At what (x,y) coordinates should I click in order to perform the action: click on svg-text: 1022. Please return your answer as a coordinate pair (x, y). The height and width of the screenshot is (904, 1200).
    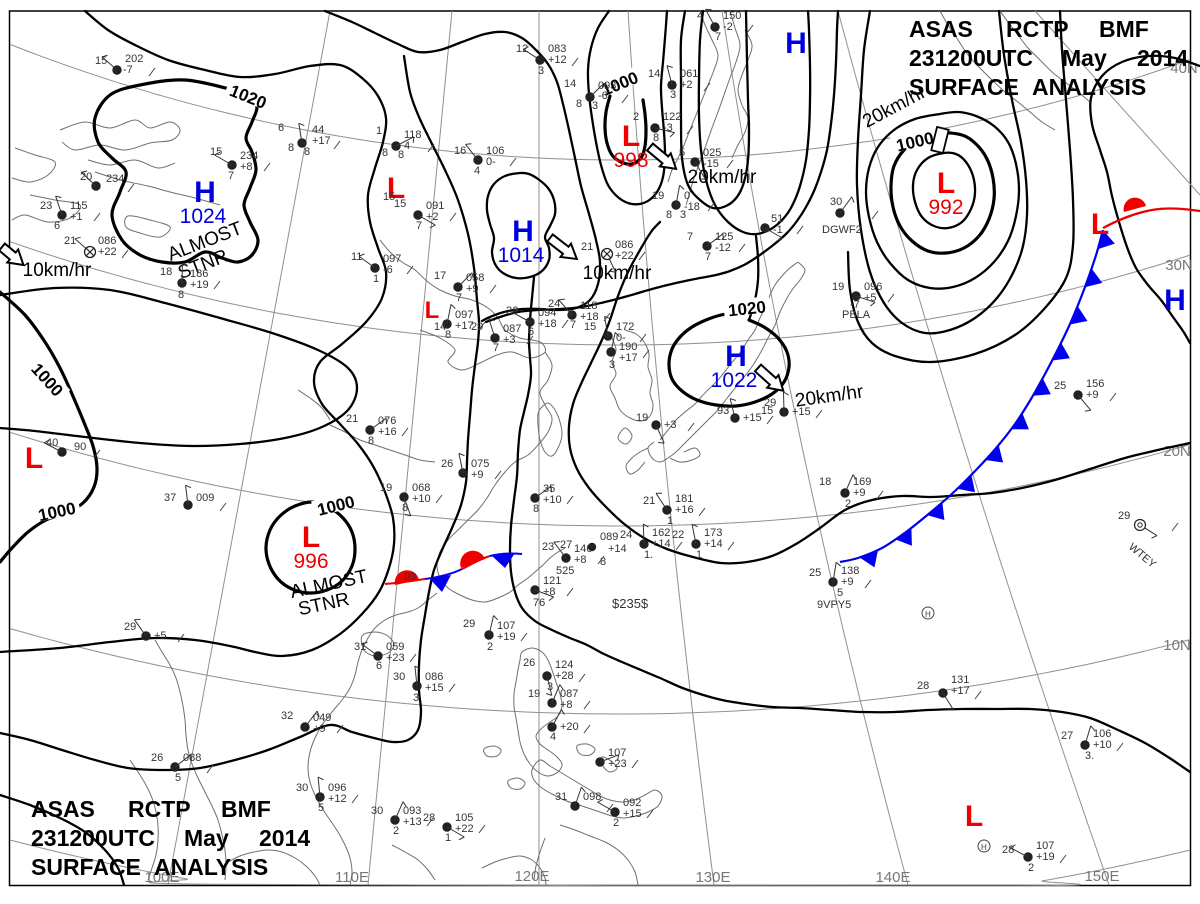
    Looking at the image, I should click on (734, 380).